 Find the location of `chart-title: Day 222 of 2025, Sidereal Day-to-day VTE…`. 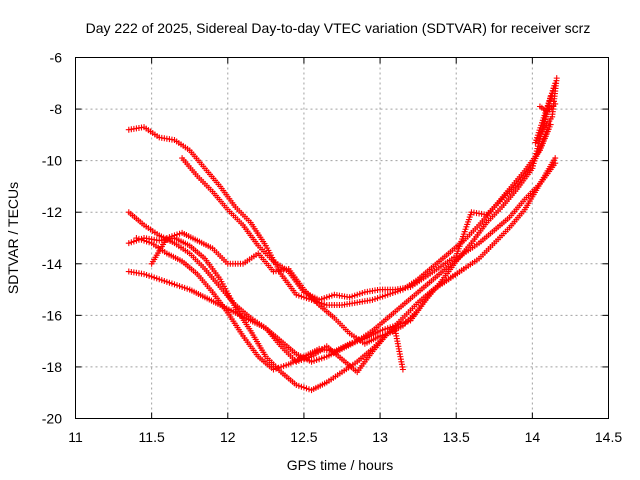

chart-title: Day 222 of 2025, Sidereal Day-to-day VTE… is located at coordinates (338, 28).